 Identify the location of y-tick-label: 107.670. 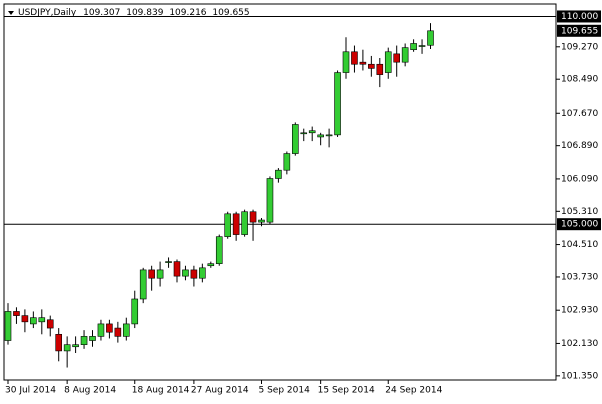
(579, 114).